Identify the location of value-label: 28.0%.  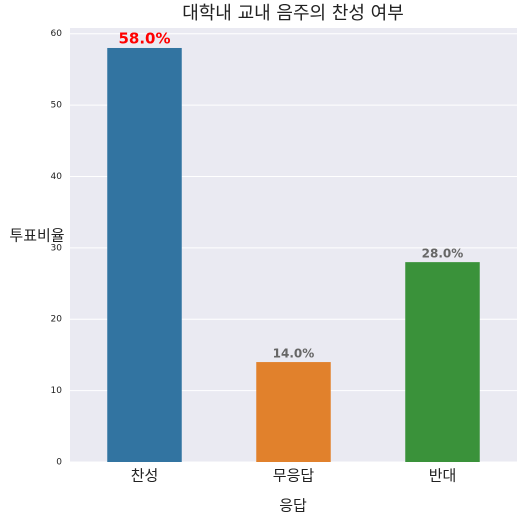
(443, 254).